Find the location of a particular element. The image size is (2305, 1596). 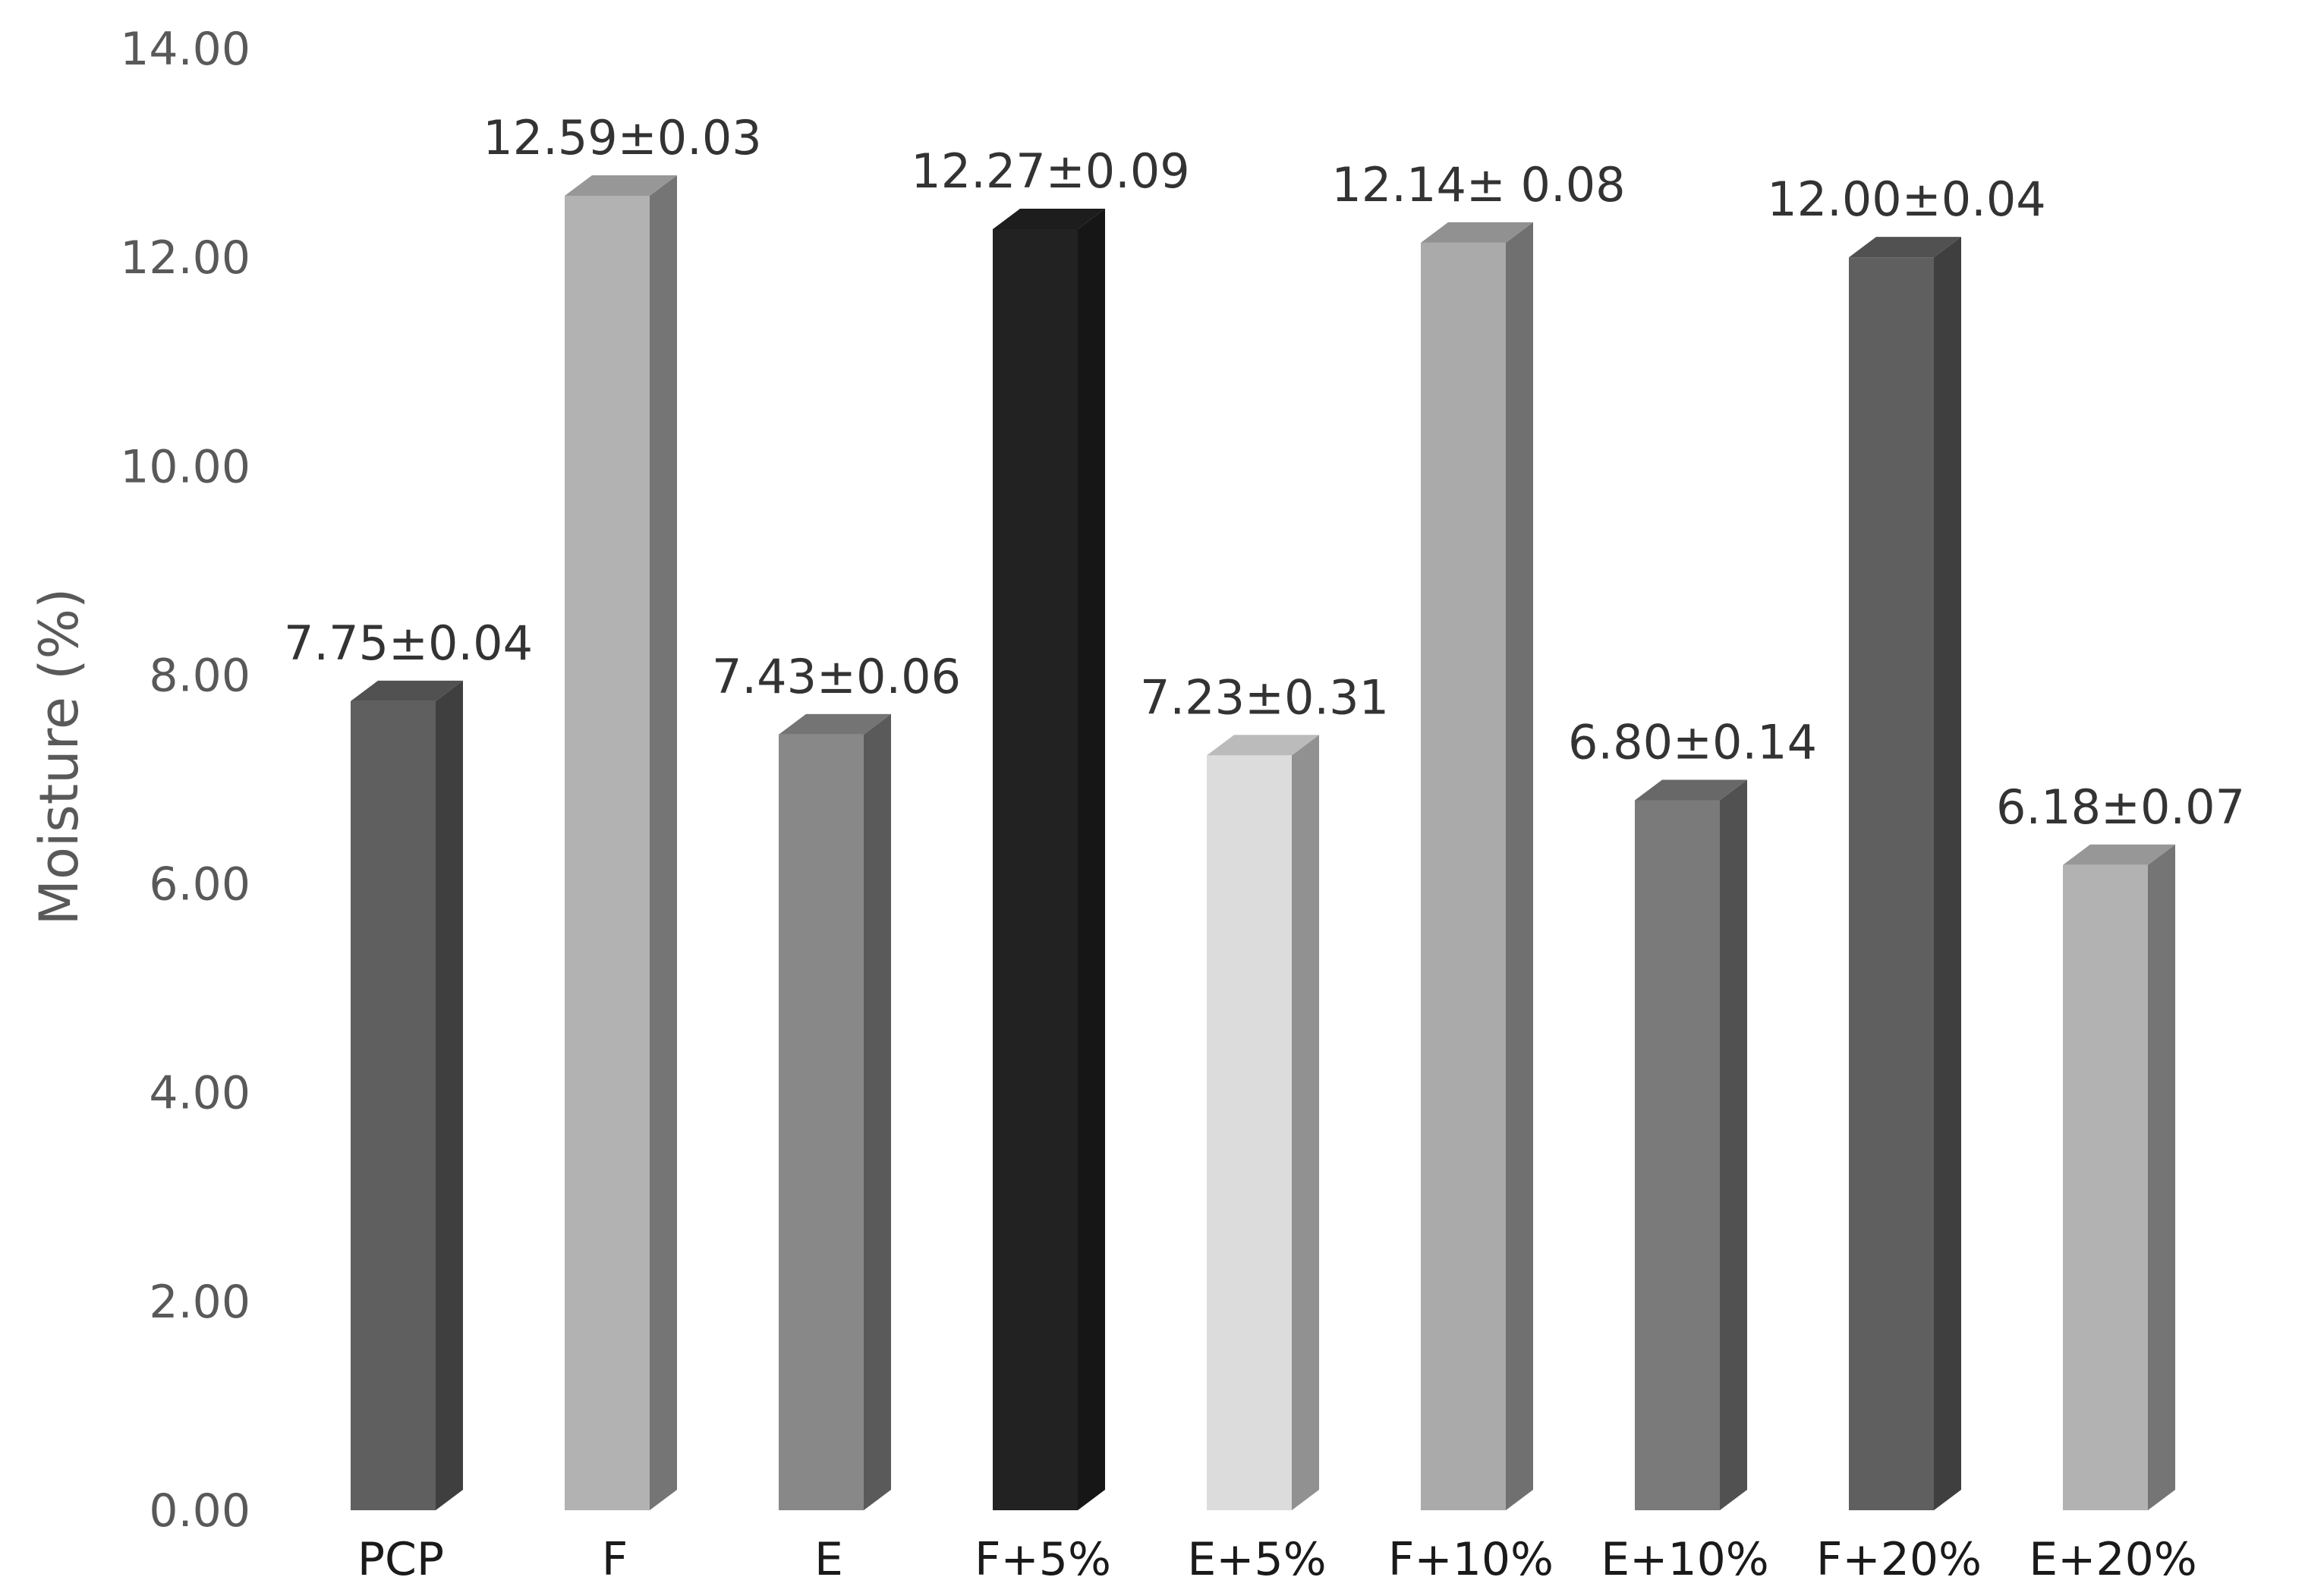

bar-E+5% is located at coordinates (1263, 1123).